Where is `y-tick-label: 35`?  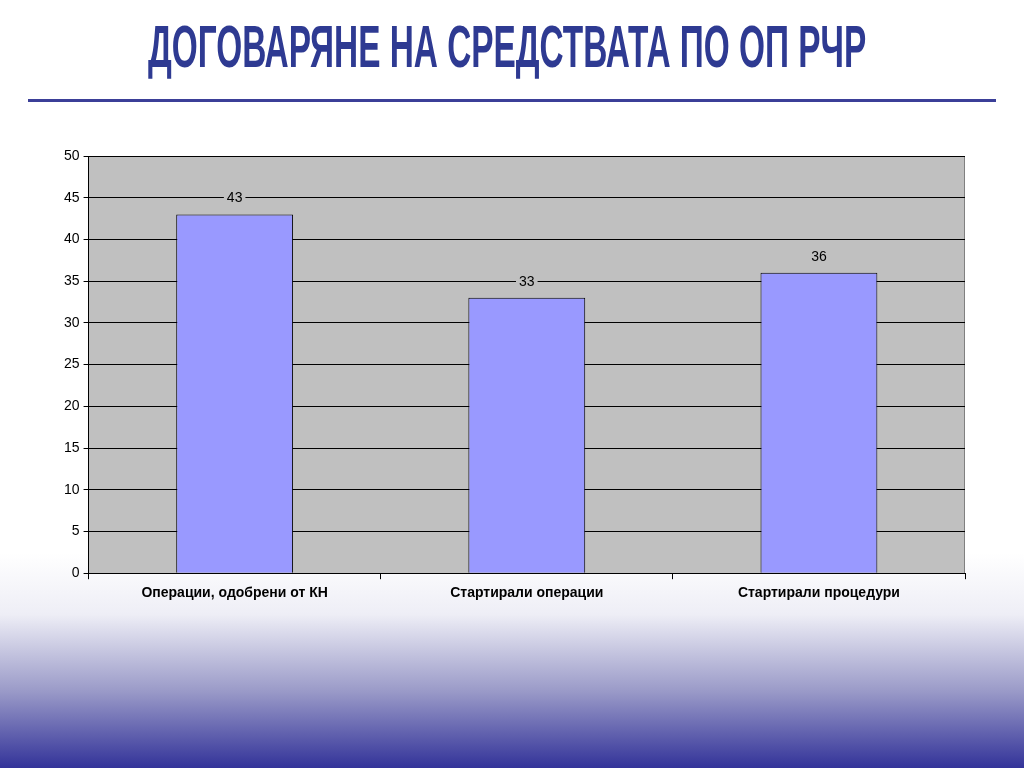
y-tick-label: 35 is located at coordinates (71, 280).